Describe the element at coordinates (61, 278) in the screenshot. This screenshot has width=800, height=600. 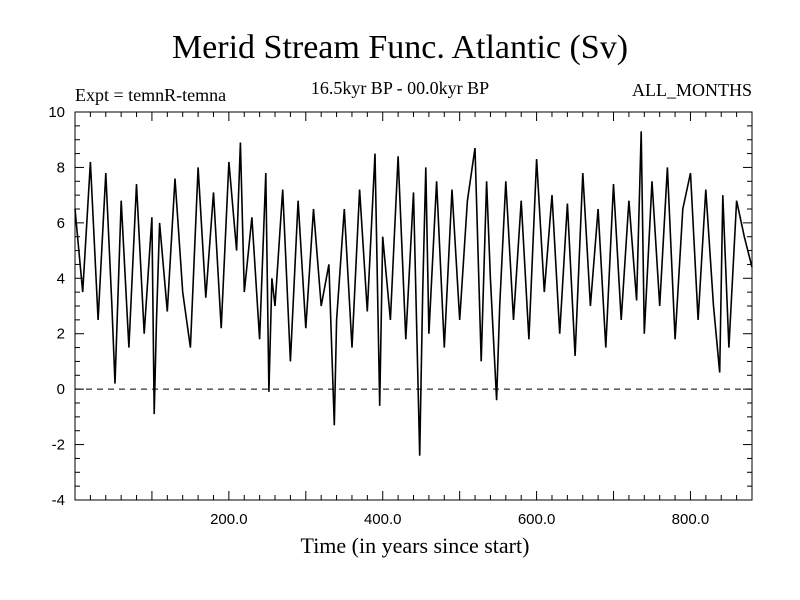
I see `y-tick-label: 4` at that location.